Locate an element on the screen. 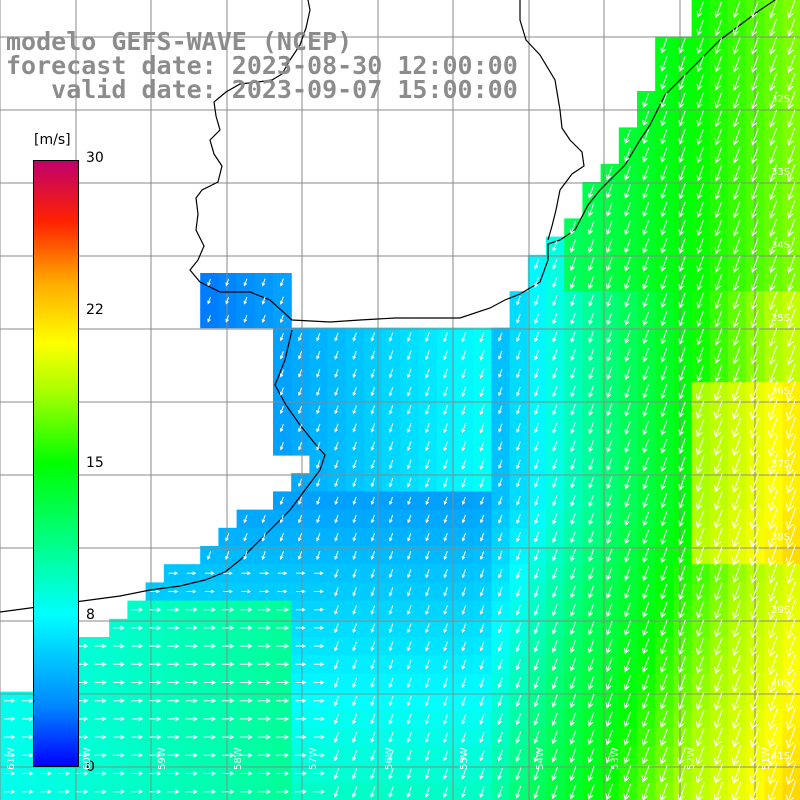 This screenshot has width=800, height=800. lon-label-58w: 58W is located at coordinates (238, 758).